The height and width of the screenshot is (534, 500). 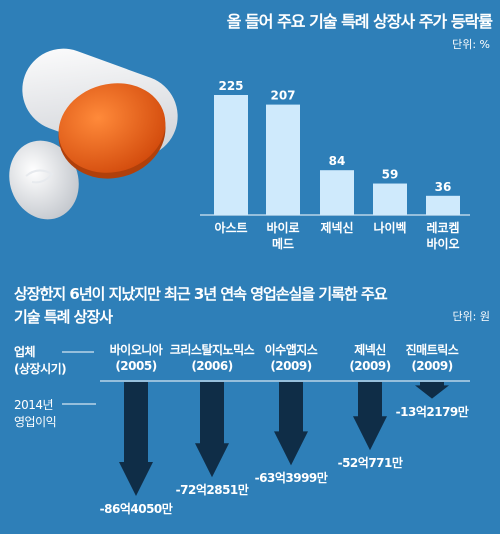 What do you see at coordinates (471, 316) in the screenshot?
I see `chart2-unit: 단위: 원` at bounding box center [471, 316].